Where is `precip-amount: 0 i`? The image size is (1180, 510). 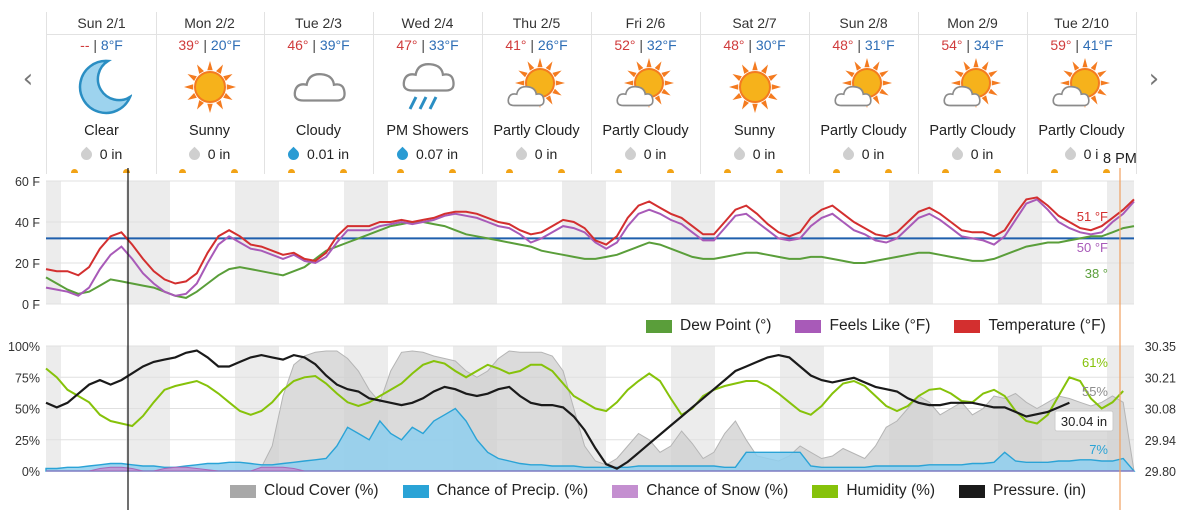
precip-amount: 0 i is located at coordinates (1081, 154).